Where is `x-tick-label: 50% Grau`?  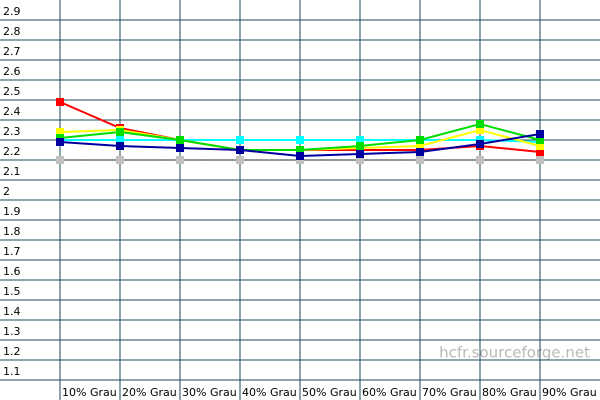
x-tick-label: 50% Grau is located at coordinates (329, 392).